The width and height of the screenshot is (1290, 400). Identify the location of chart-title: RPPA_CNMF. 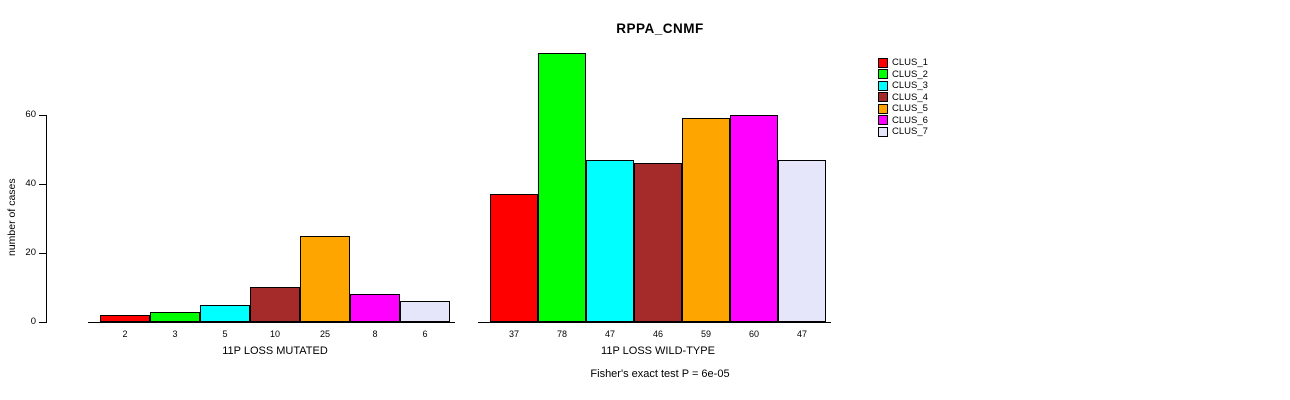
(660, 28).